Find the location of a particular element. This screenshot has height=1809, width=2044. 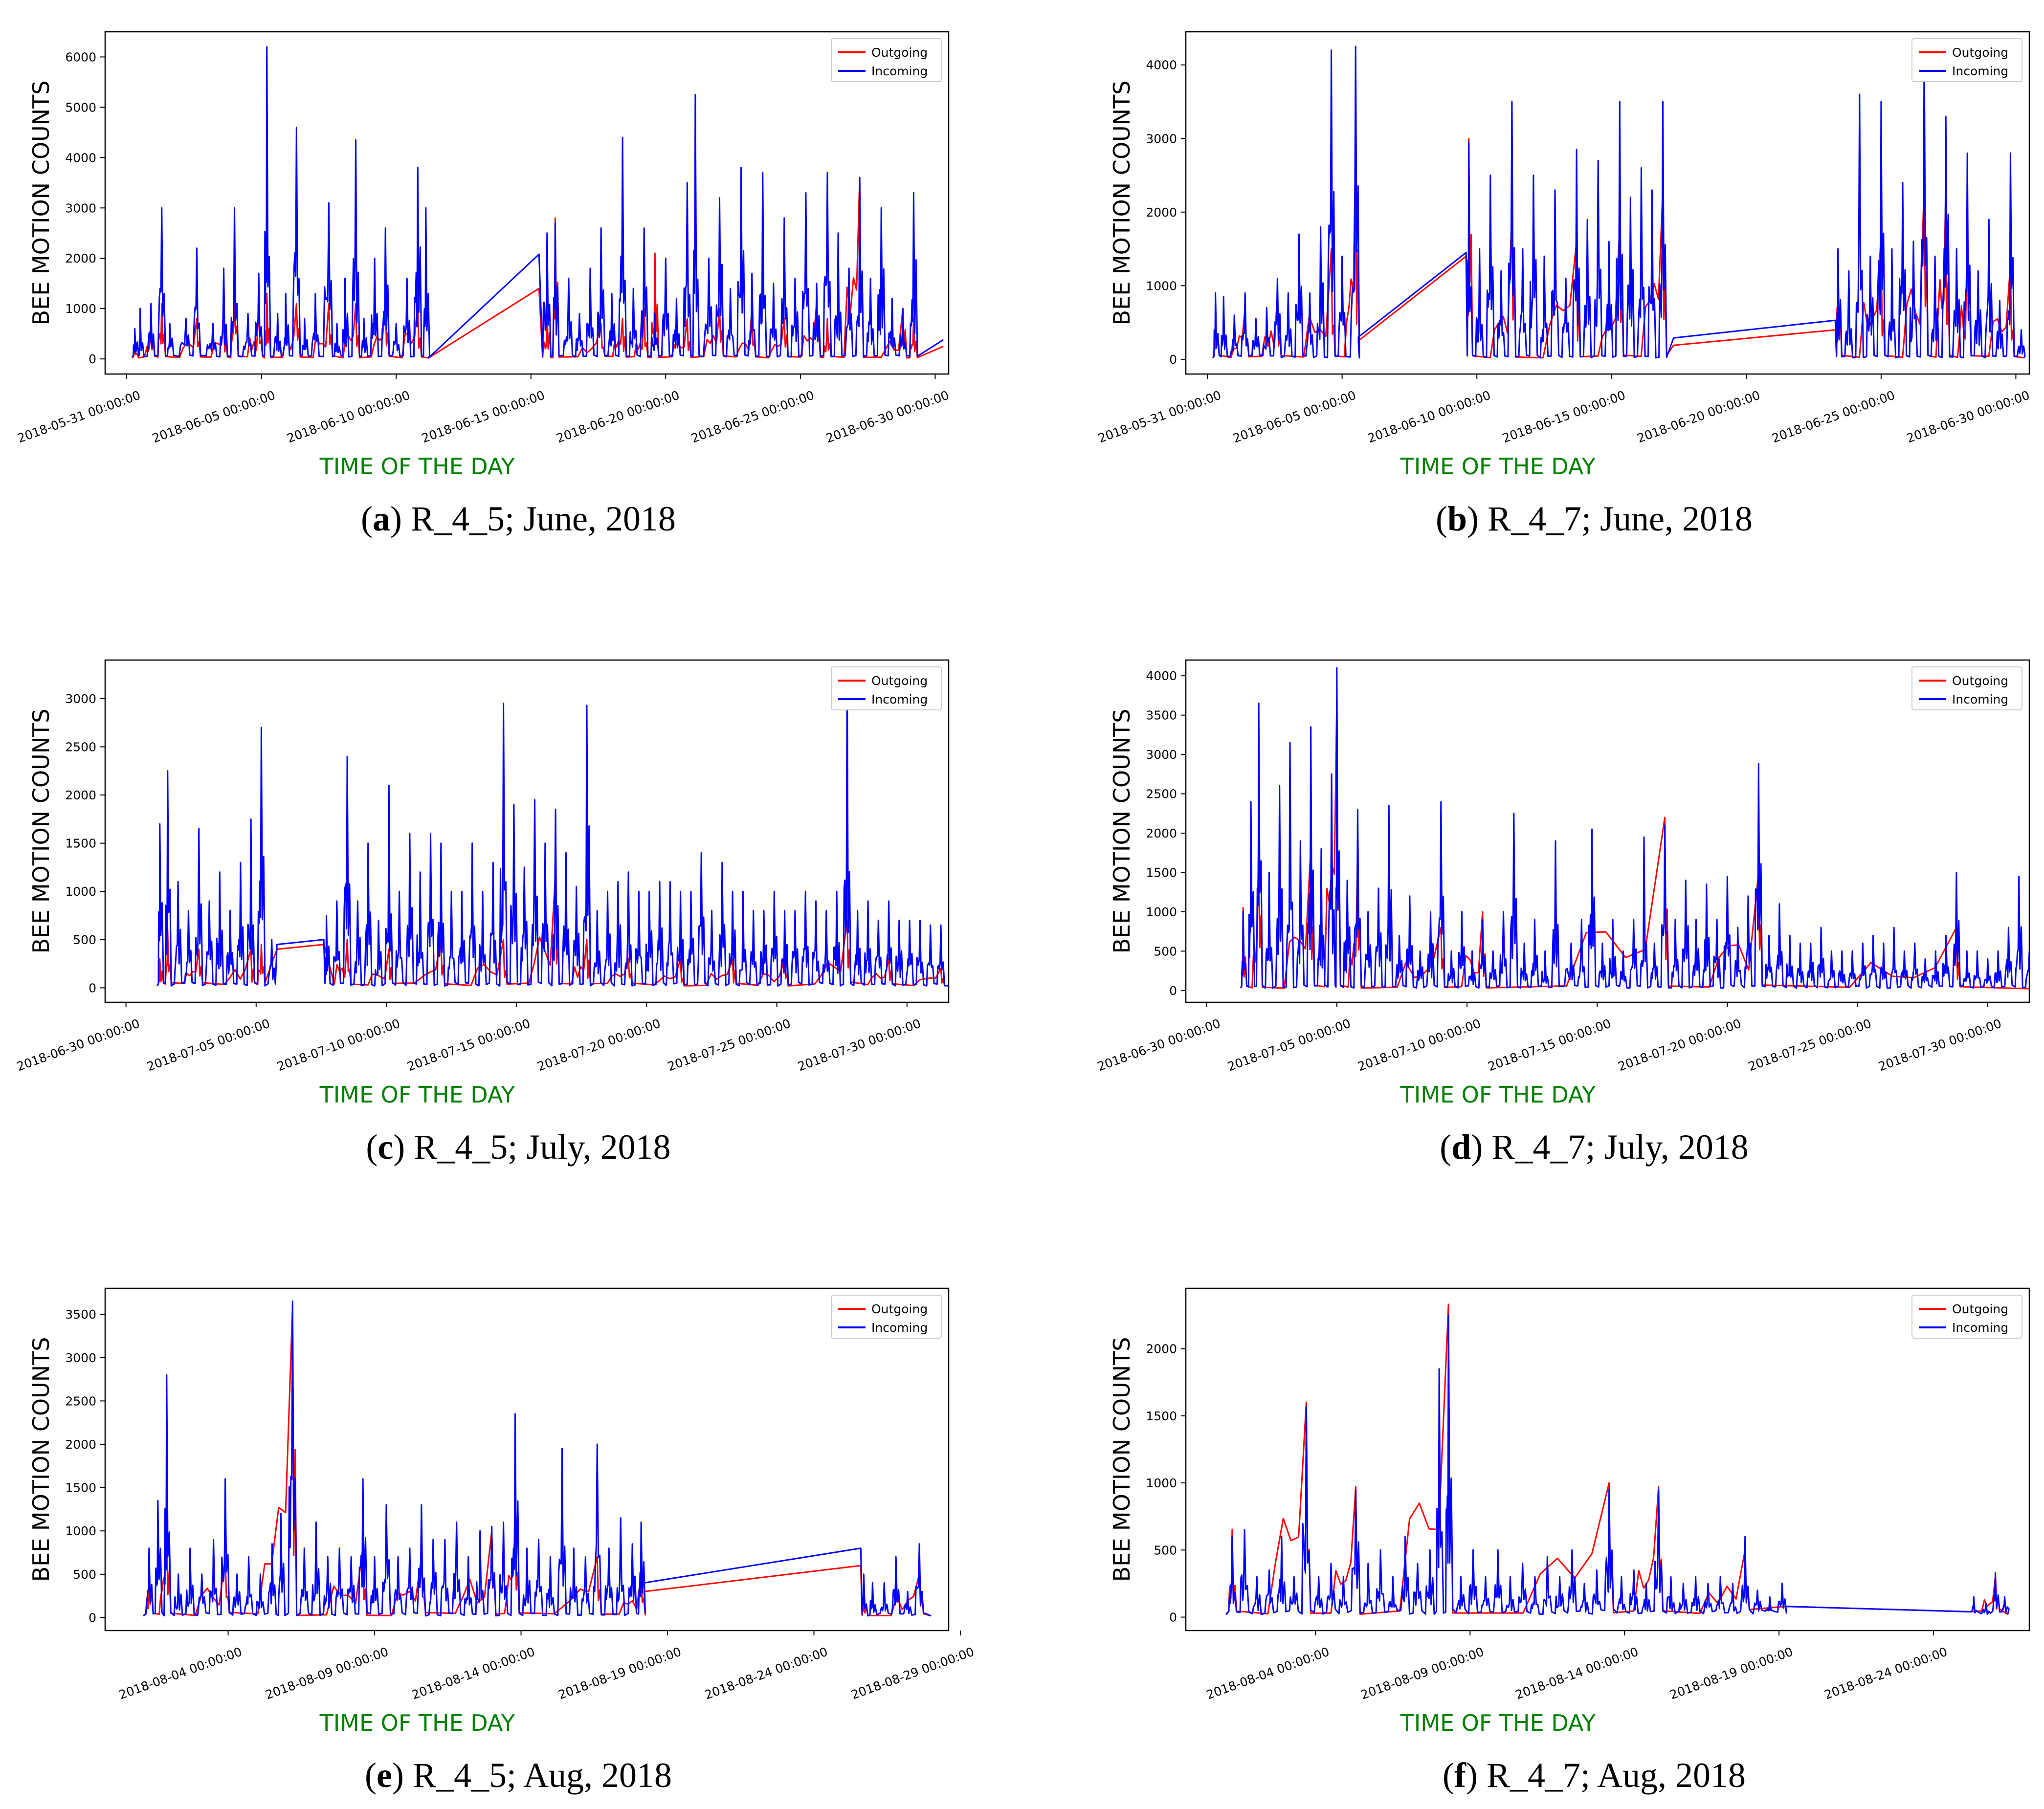

caption-f: (f) R_4_7; Aug, 2018 is located at coordinates (1594, 1775).